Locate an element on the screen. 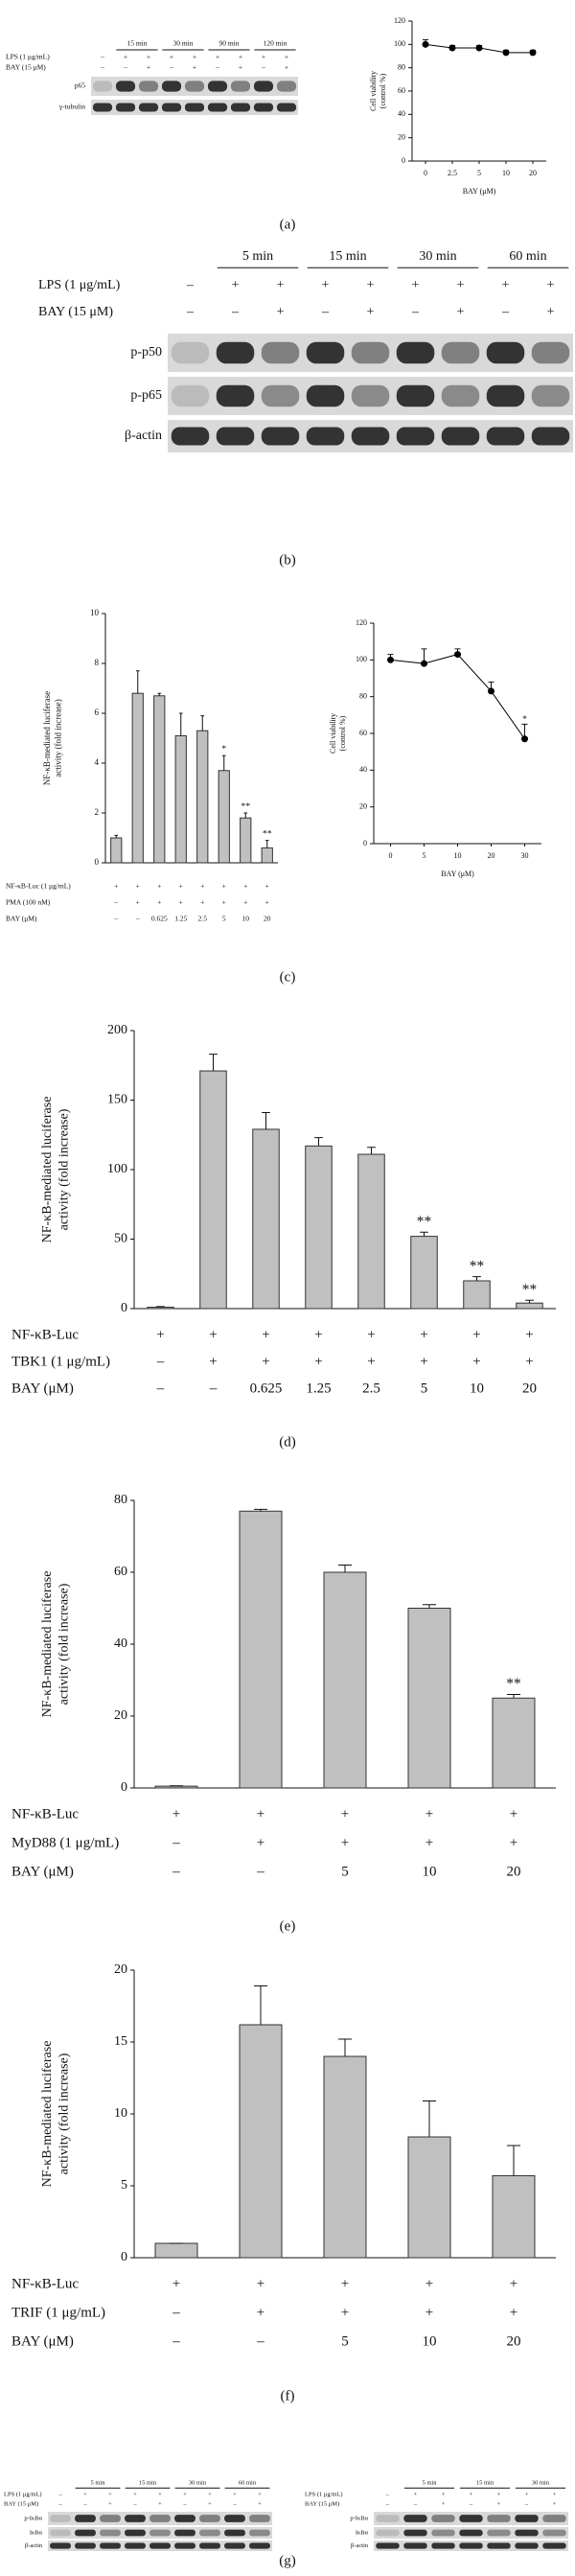 Image resolution: width=575 pixels, height=2576 pixels. protein-label: p65 is located at coordinates (80, 86).